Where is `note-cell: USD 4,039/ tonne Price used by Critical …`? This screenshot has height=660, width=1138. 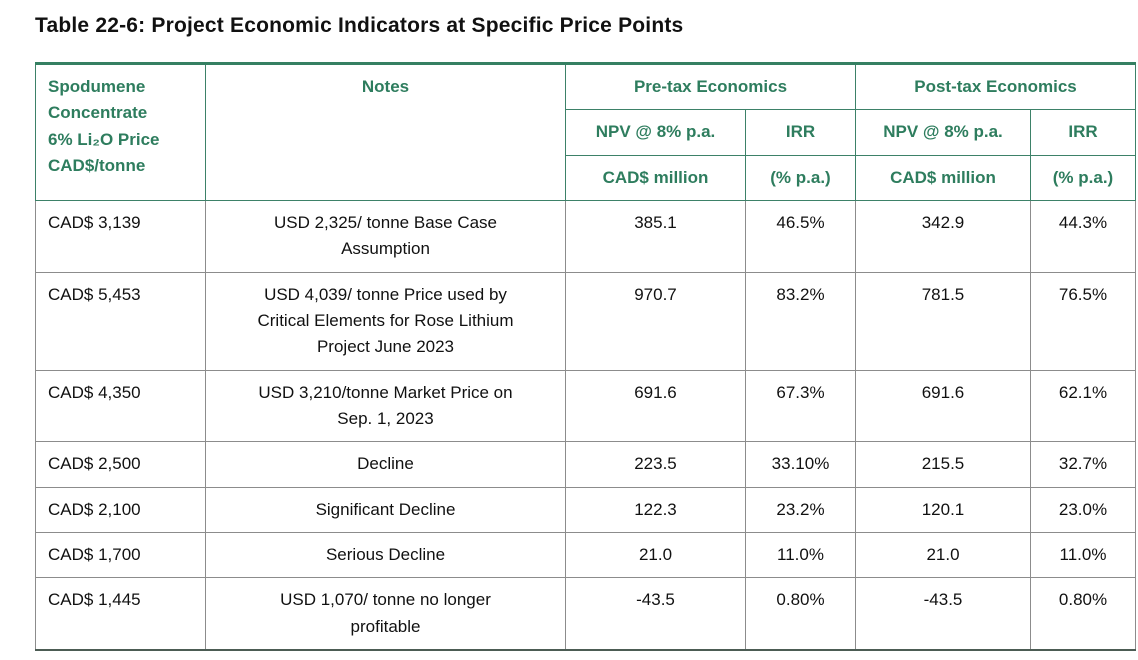
note-cell: USD 4,039/ tonne Price used by Critical … is located at coordinates (385, 321).